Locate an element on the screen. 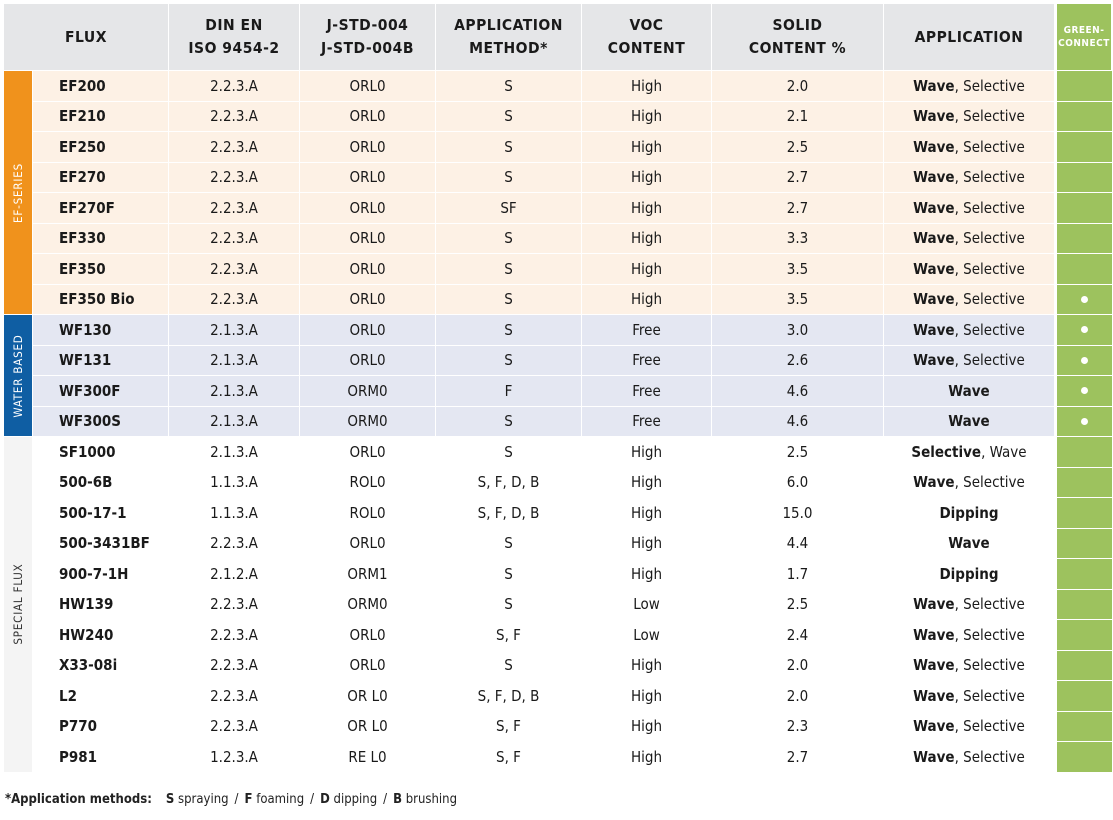  flux-name-cell: 500-17-1 is located at coordinates (100, 513).